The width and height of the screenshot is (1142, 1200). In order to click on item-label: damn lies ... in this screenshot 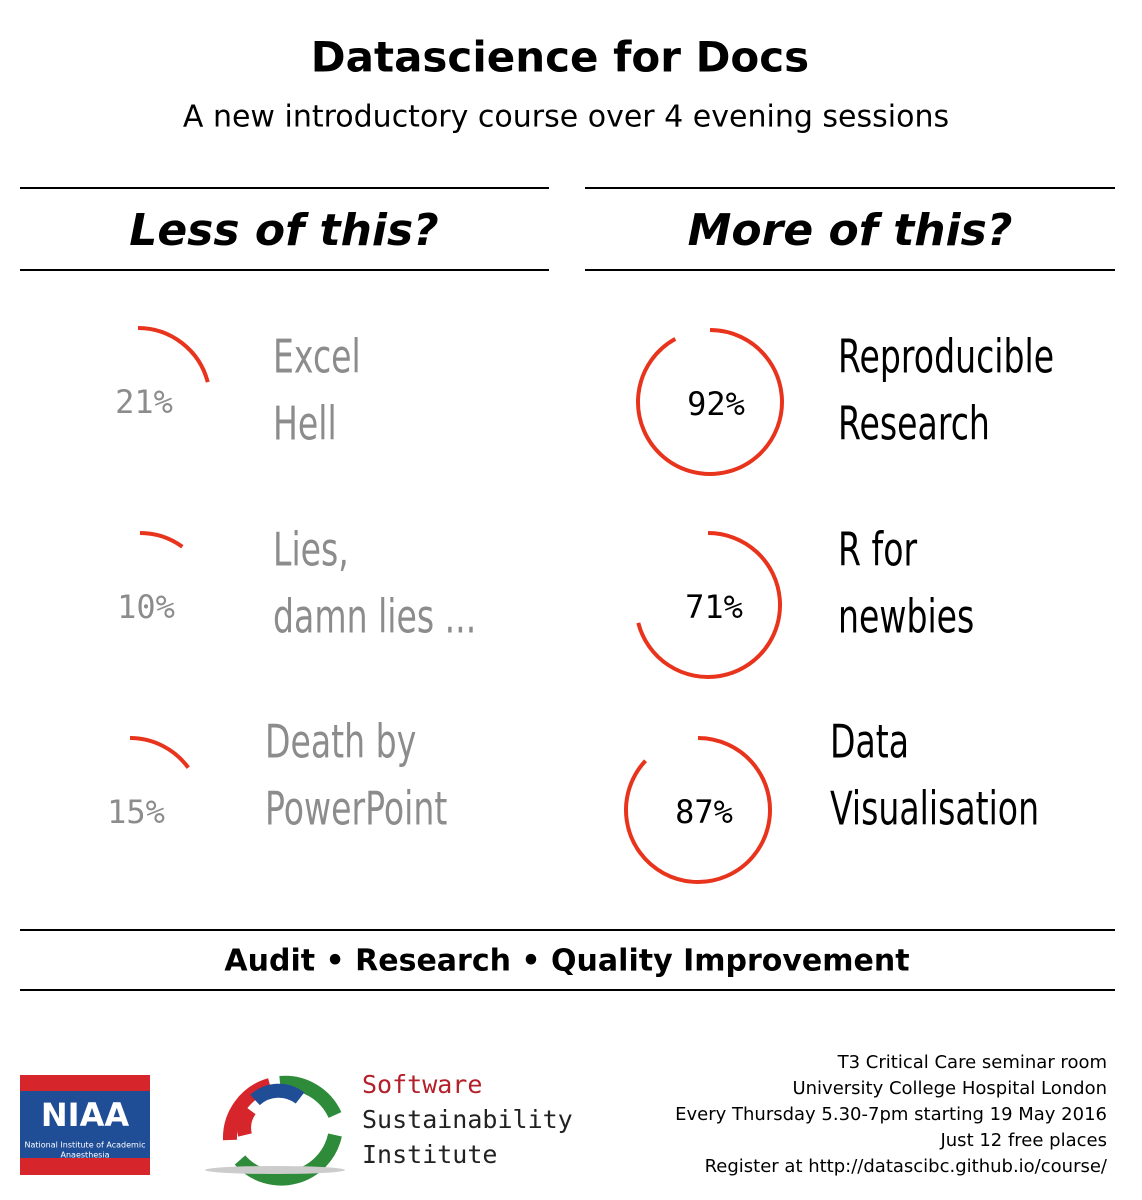, I will do `click(374, 617)`.